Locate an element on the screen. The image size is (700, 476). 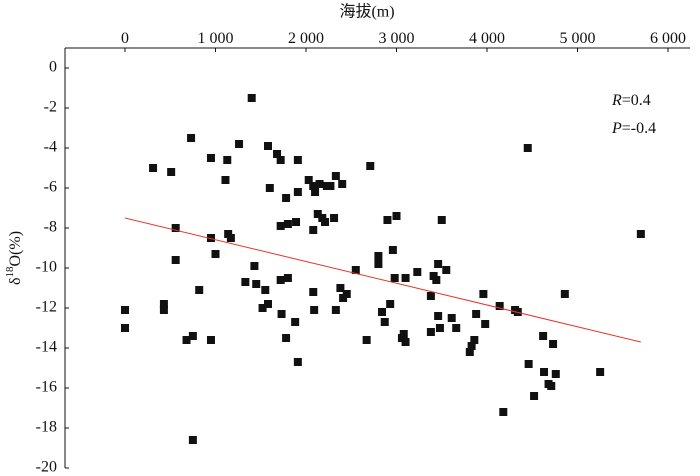
annotation-var: P is located at coordinates (616, 128).